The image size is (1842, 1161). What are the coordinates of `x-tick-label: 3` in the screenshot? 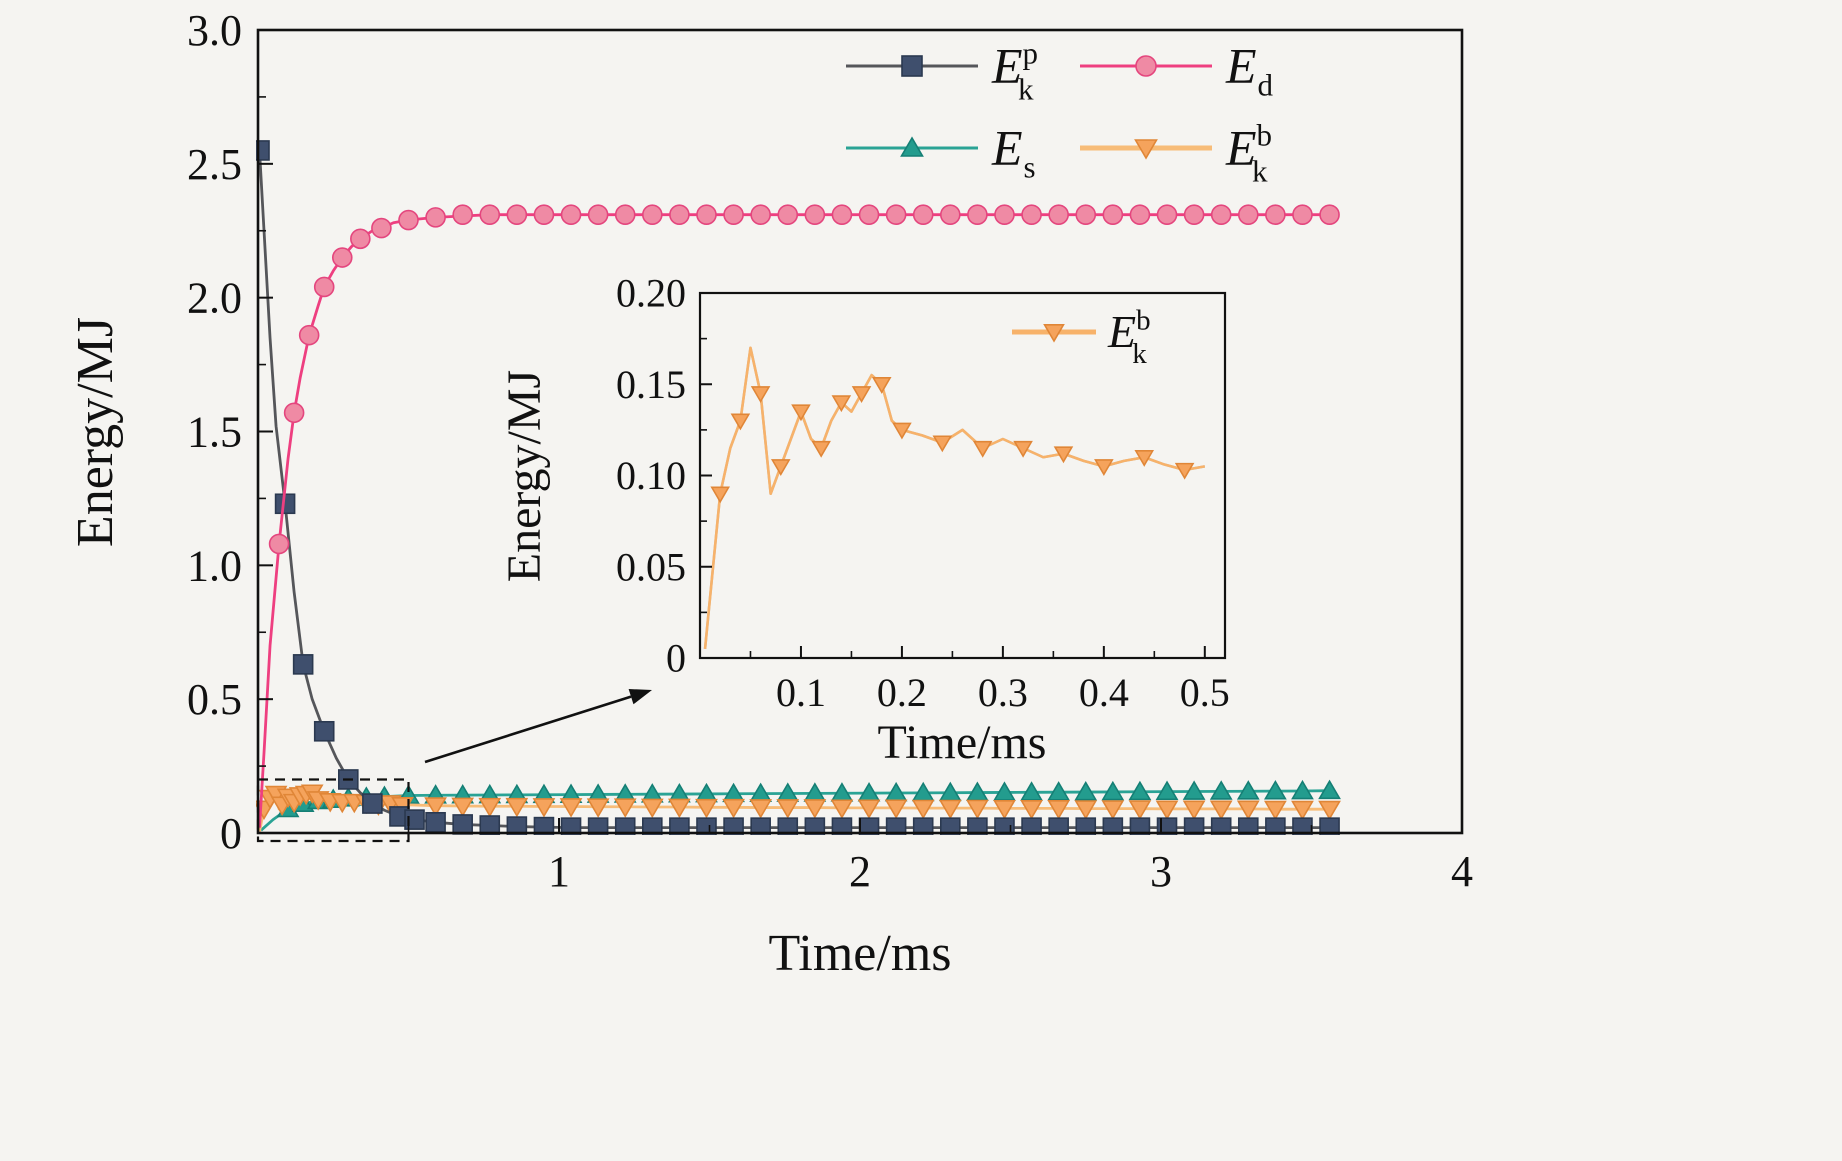 It's located at (1161, 871).